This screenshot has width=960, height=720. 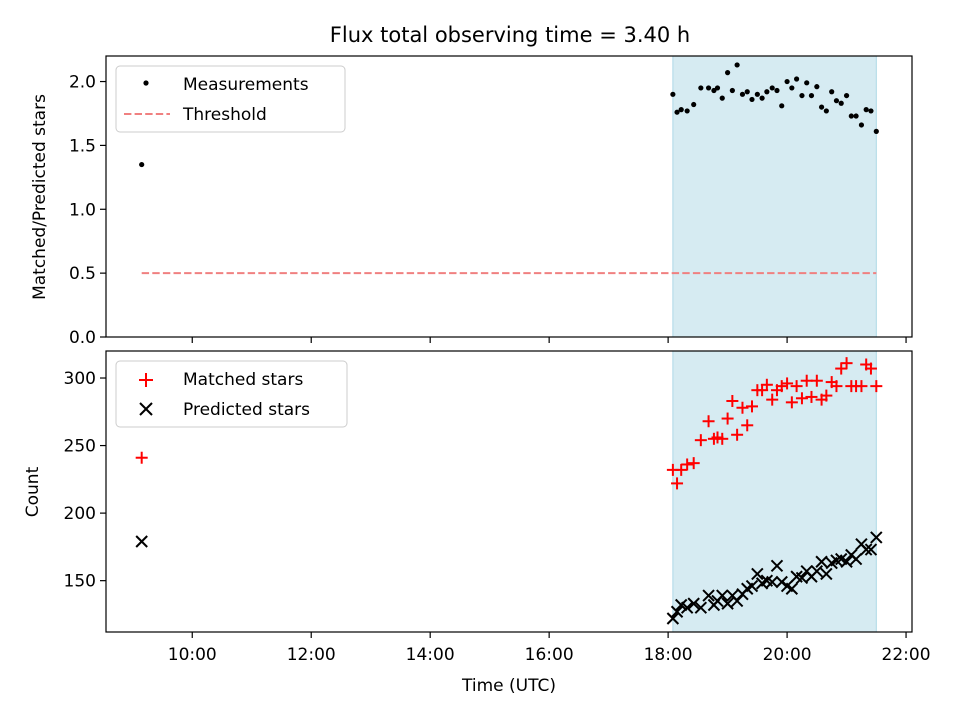 What do you see at coordinates (82, 338) in the screenshot?
I see `top-y-tick-label: 0.0` at bounding box center [82, 338].